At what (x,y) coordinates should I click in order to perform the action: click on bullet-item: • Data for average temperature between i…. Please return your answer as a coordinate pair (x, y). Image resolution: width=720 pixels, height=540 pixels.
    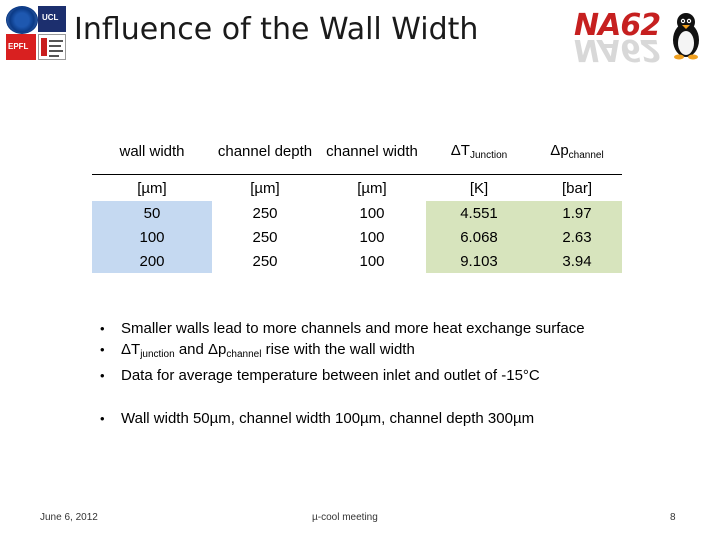
    Looking at the image, I should click on (320, 375).